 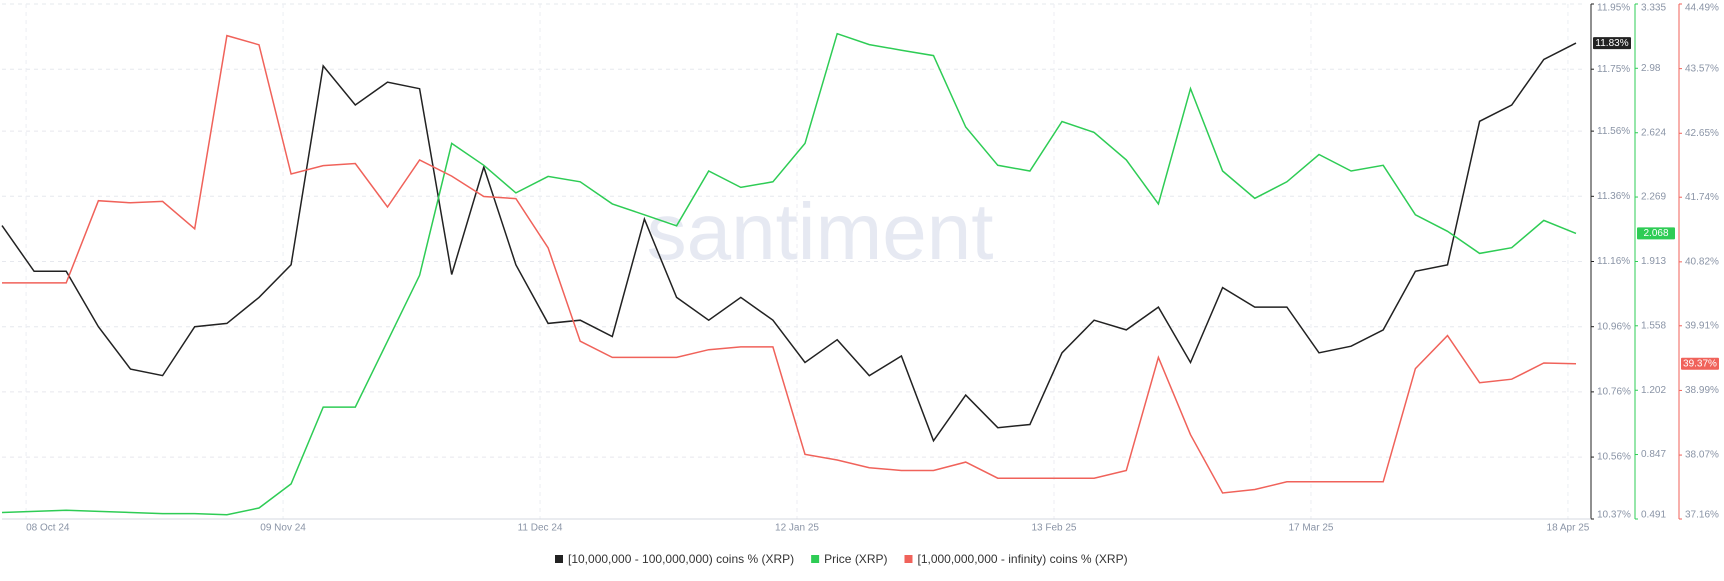 What do you see at coordinates (797, 528) in the screenshot?
I see `x-tick-label: 12 Jan 25` at bounding box center [797, 528].